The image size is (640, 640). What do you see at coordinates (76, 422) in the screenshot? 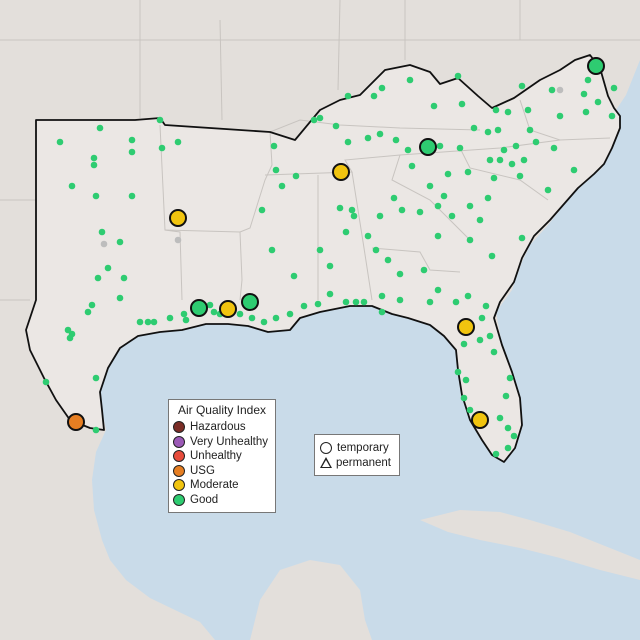
I see `monitor-south-texas` at bounding box center [76, 422].